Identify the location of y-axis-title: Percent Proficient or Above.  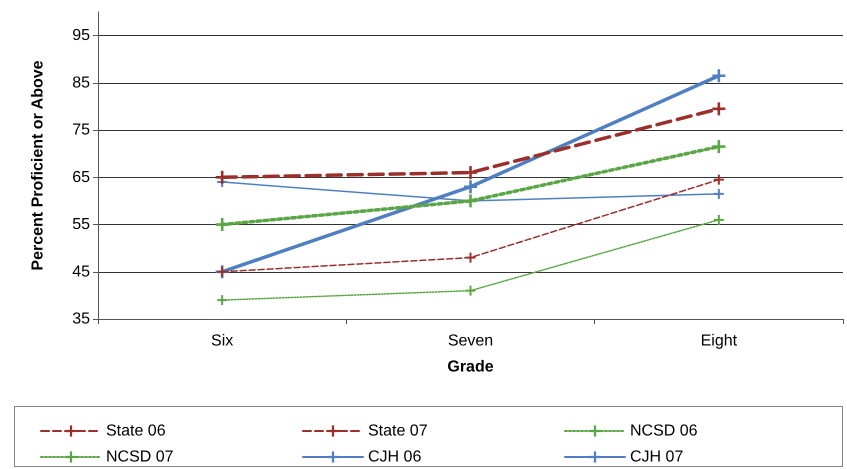
(38, 165).